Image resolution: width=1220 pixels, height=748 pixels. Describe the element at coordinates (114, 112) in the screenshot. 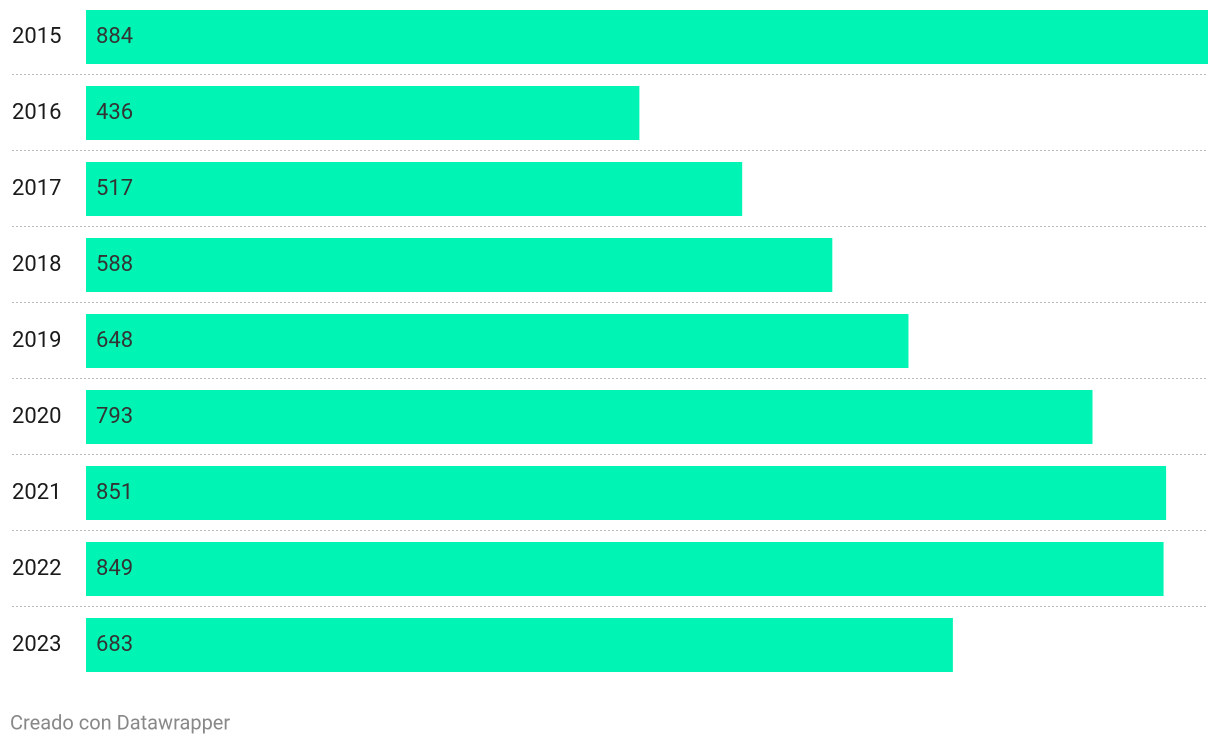

I see `value-label: 436` at that location.